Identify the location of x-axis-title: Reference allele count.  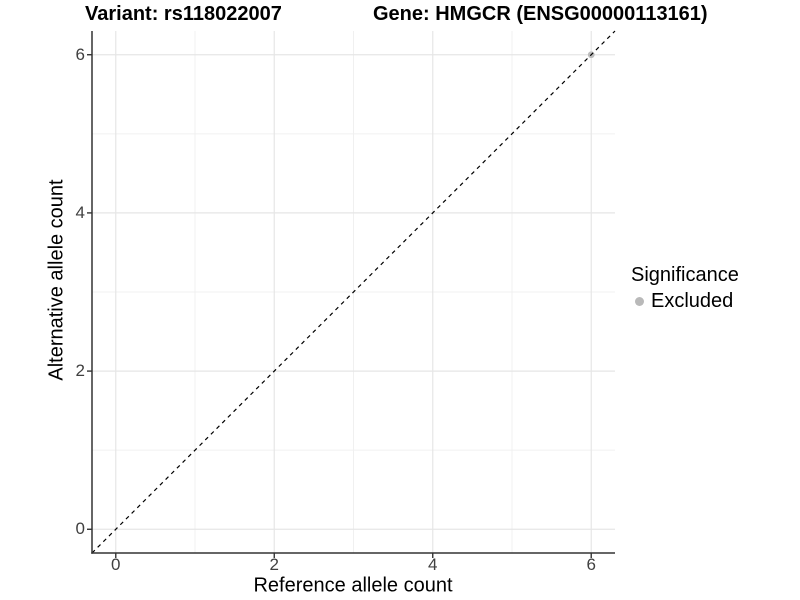
(353, 585).